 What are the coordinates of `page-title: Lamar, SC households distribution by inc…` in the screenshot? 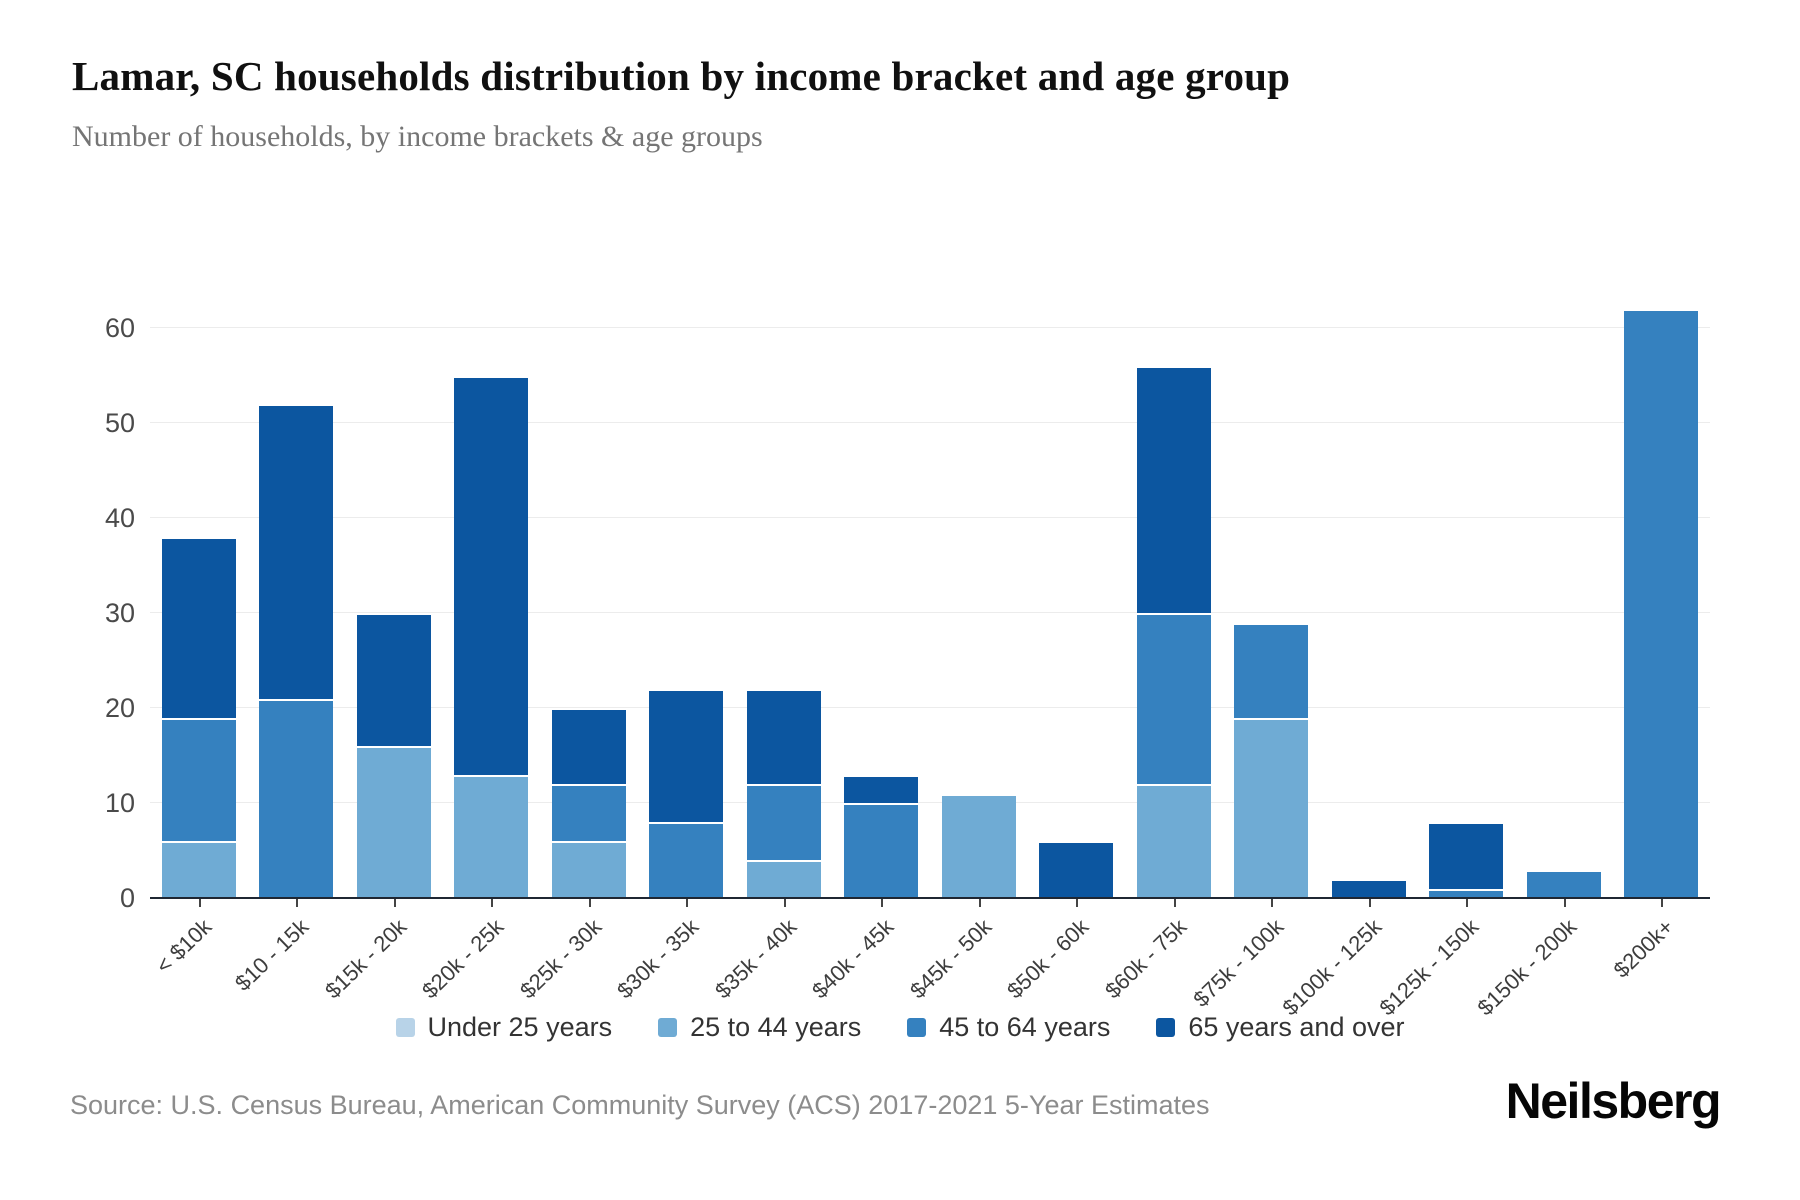 It's located at (681, 76).